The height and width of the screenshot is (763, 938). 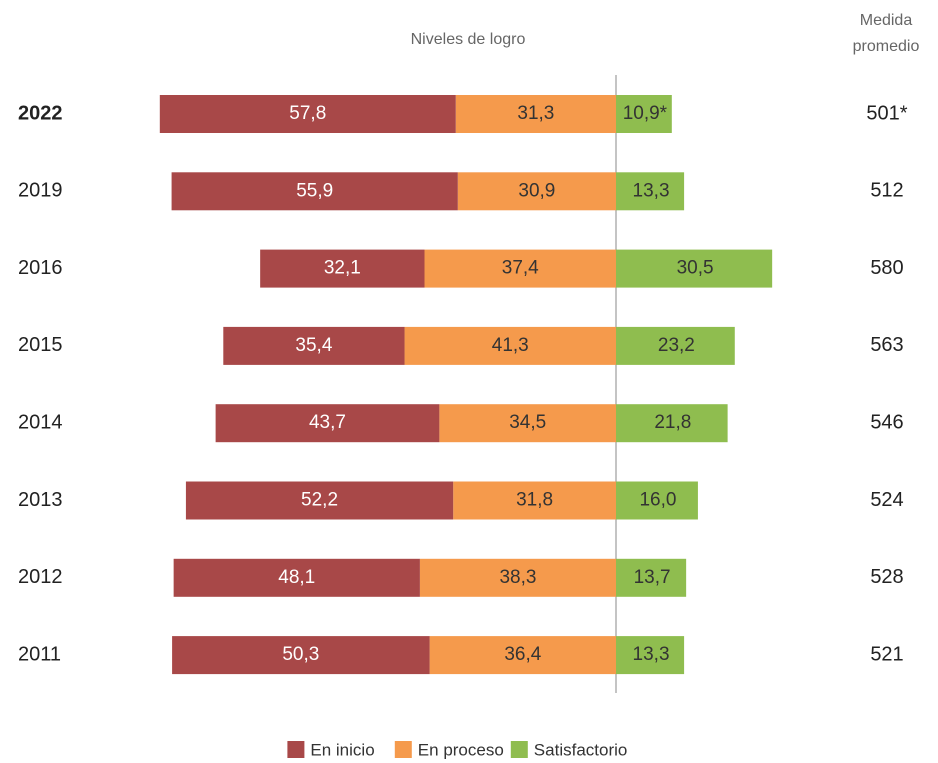 I want to click on data-label: 57,8, so click(x=307, y=113).